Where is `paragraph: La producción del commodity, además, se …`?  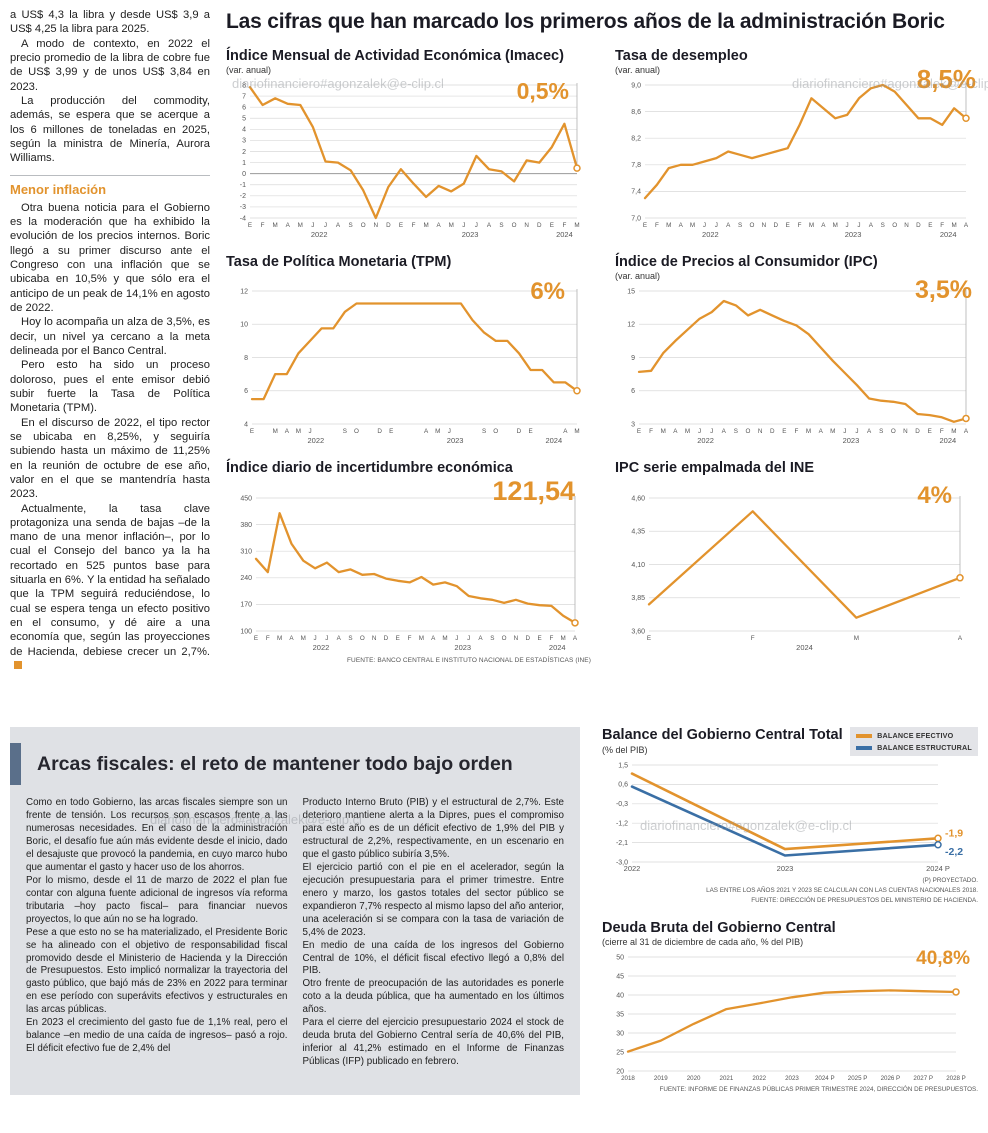 paragraph: La producción del commodity, además, se … is located at coordinates (110, 129).